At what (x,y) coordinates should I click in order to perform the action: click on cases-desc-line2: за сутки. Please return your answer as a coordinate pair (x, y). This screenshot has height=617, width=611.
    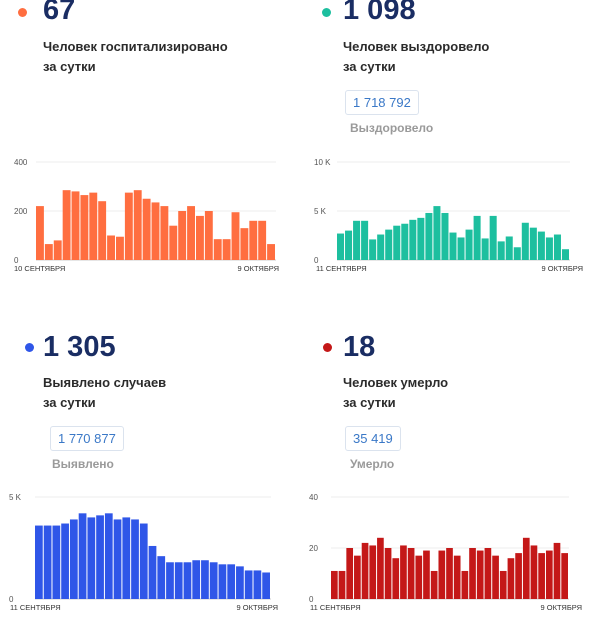
    Looking at the image, I should click on (69, 402).